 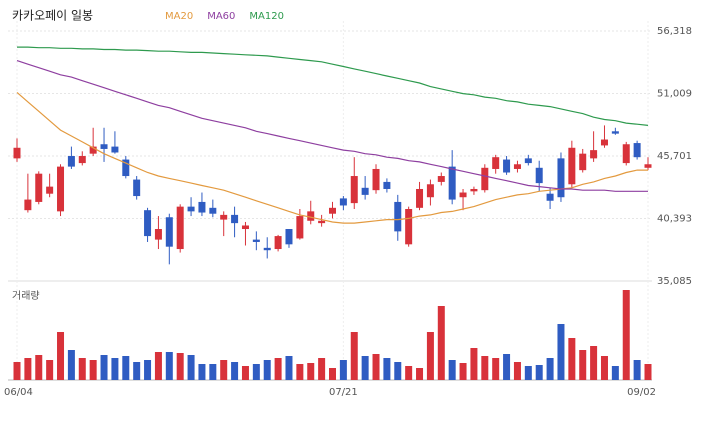 What do you see at coordinates (641, 392) in the screenshot?
I see `x-tick-label: 09/02` at bounding box center [641, 392].